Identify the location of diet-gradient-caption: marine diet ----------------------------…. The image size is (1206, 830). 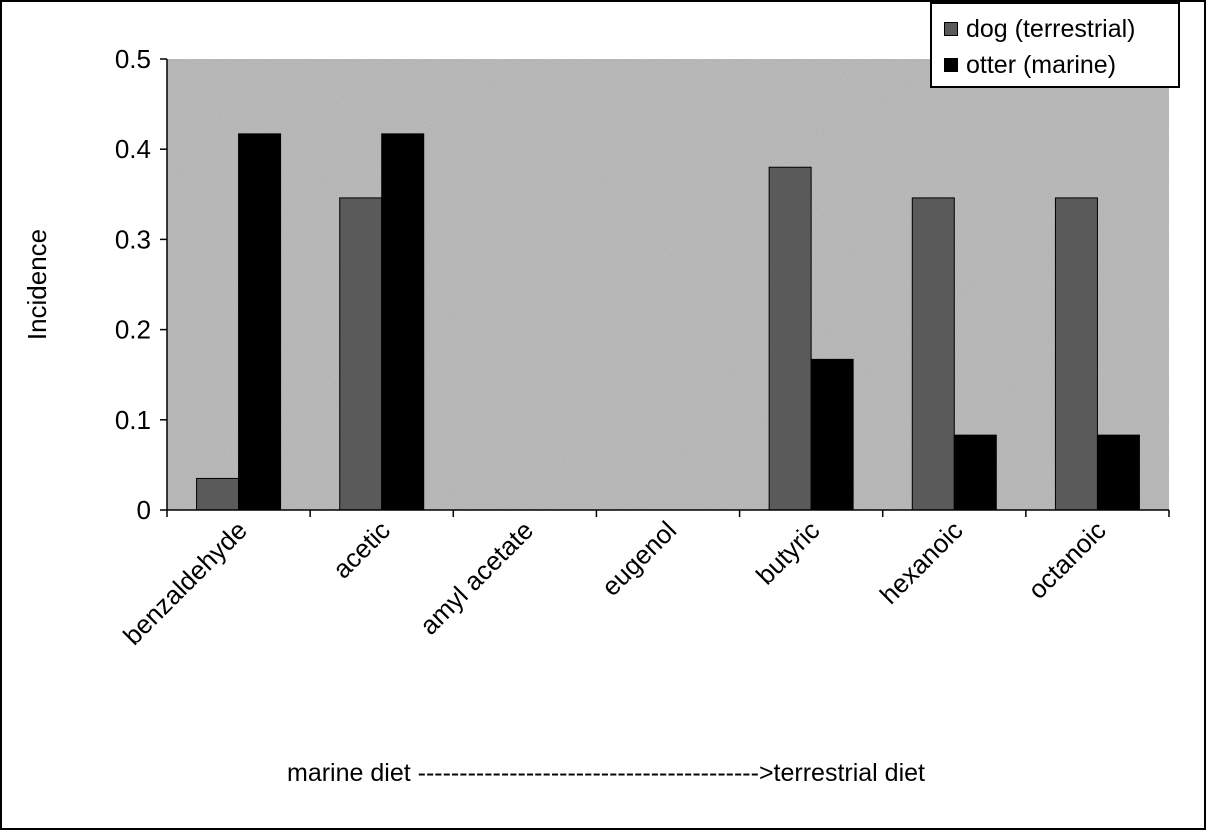
(606, 773).